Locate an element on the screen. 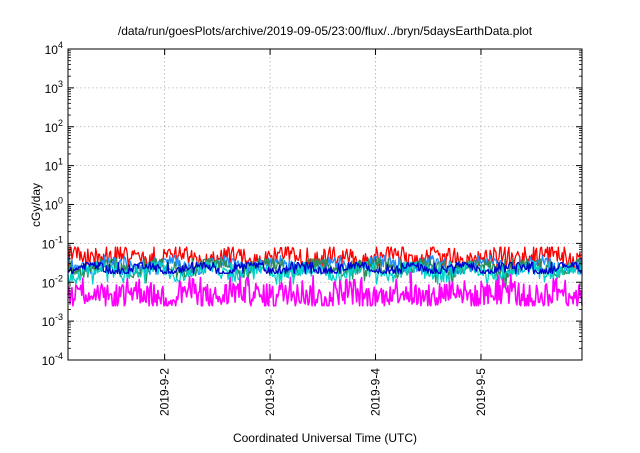 The width and height of the screenshot is (640, 453). y-tick-label: 10⁻¹ is located at coordinates (52, 242).